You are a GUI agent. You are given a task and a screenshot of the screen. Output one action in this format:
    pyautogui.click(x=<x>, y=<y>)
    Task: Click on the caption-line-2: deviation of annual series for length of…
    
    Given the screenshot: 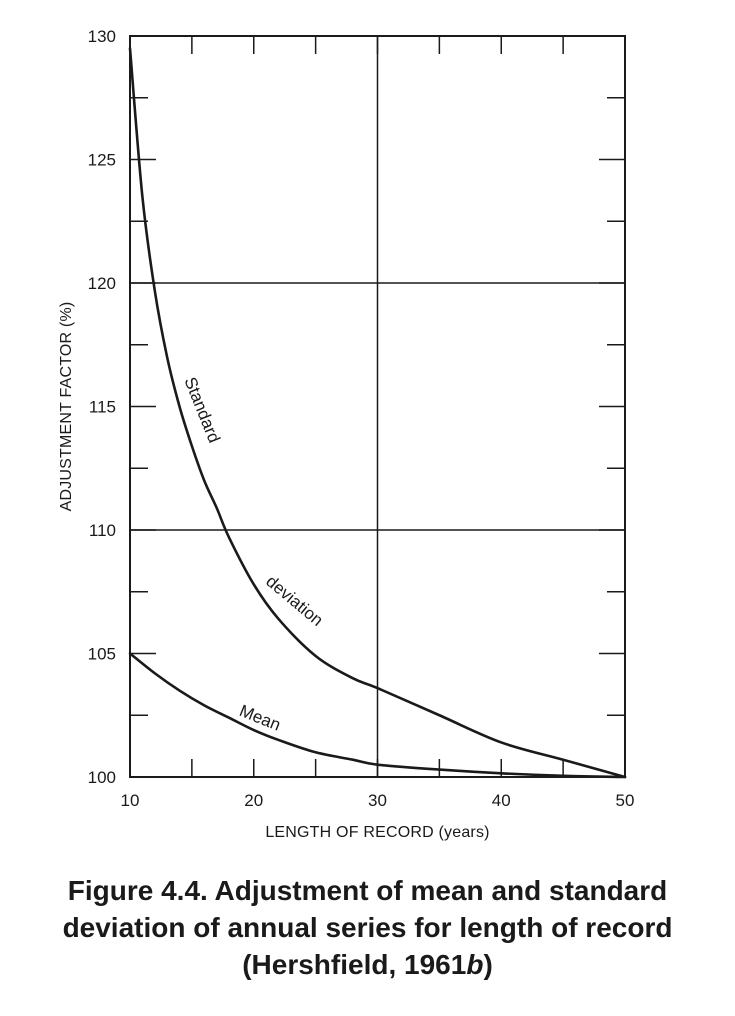 What is the action you would take?
    pyautogui.click(x=367, y=927)
    